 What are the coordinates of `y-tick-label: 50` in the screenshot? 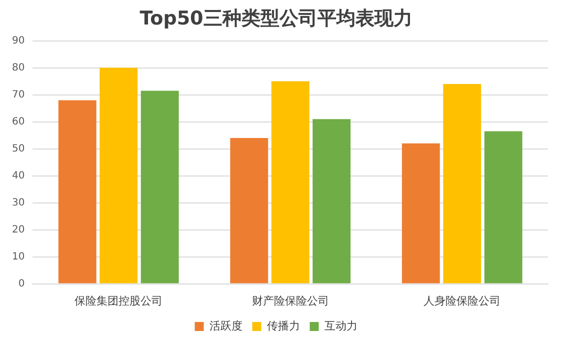 It's located at (18, 148).